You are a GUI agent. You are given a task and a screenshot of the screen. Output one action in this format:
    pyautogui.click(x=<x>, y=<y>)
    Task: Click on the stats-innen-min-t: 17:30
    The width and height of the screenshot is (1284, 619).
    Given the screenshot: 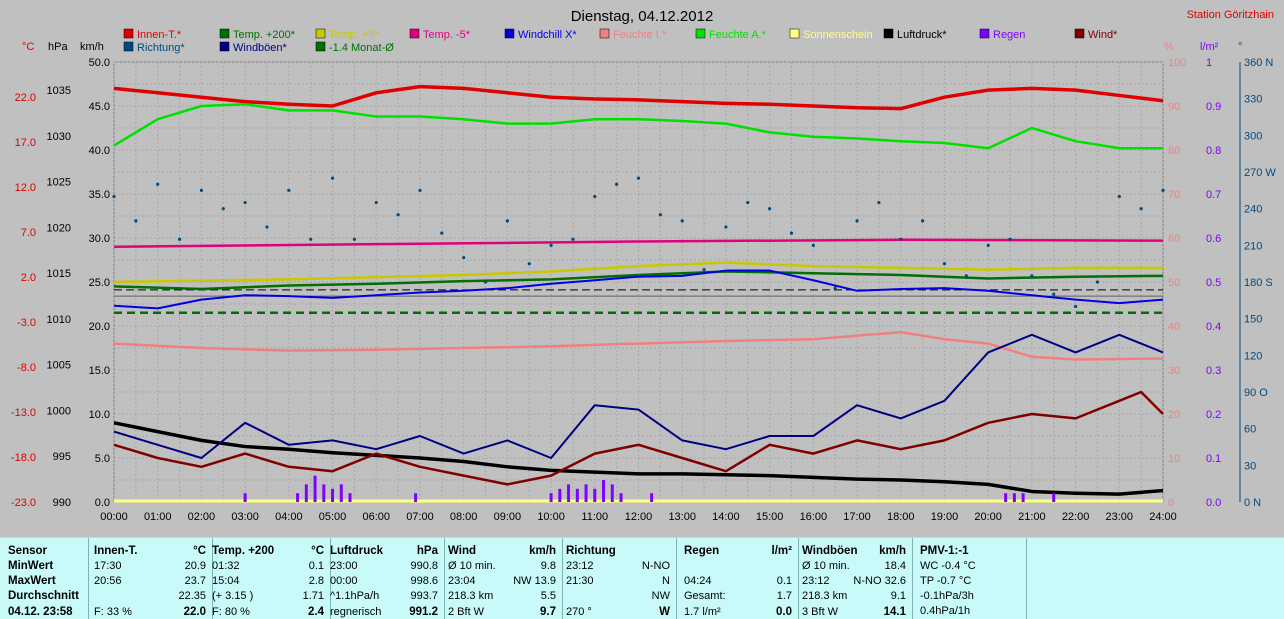 What is the action you would take?
    pyautogui.click(x=108, y=566)
    